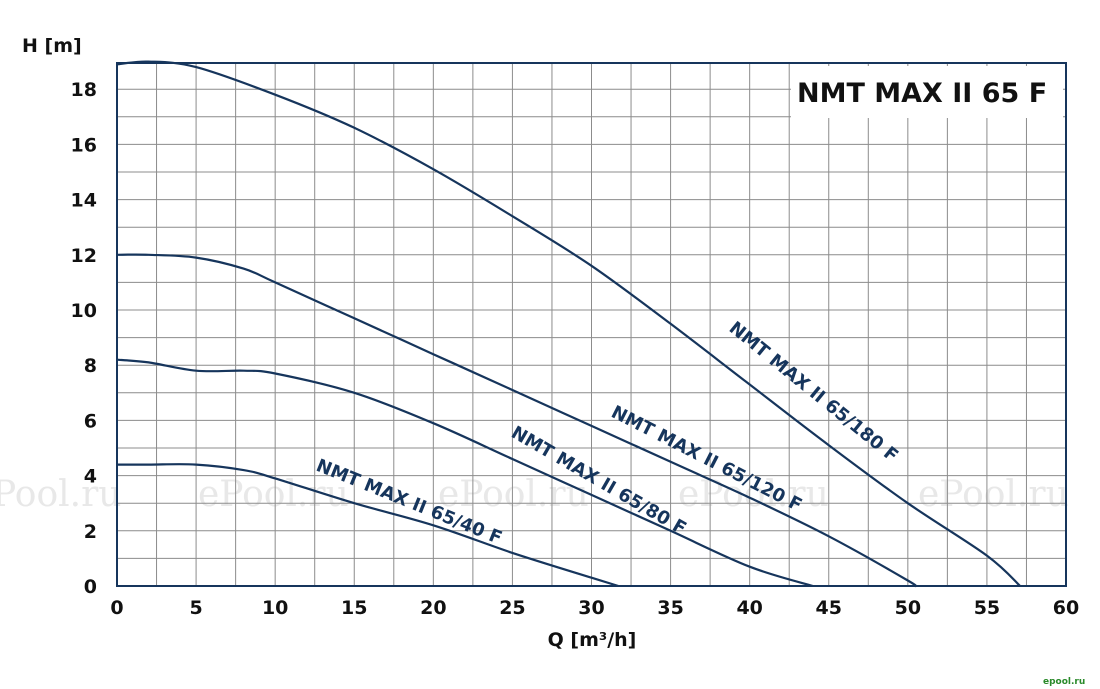  What do you see at coordinates (670, 608) in the screenshot?
I see `x-tick-label: 35` at bounding box center [670, 608].